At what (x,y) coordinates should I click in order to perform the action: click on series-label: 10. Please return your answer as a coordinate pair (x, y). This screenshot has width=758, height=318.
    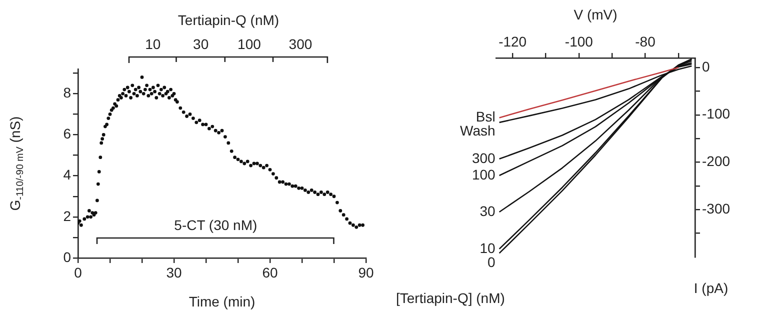
    Looking at the image, I should click on (488, 248).